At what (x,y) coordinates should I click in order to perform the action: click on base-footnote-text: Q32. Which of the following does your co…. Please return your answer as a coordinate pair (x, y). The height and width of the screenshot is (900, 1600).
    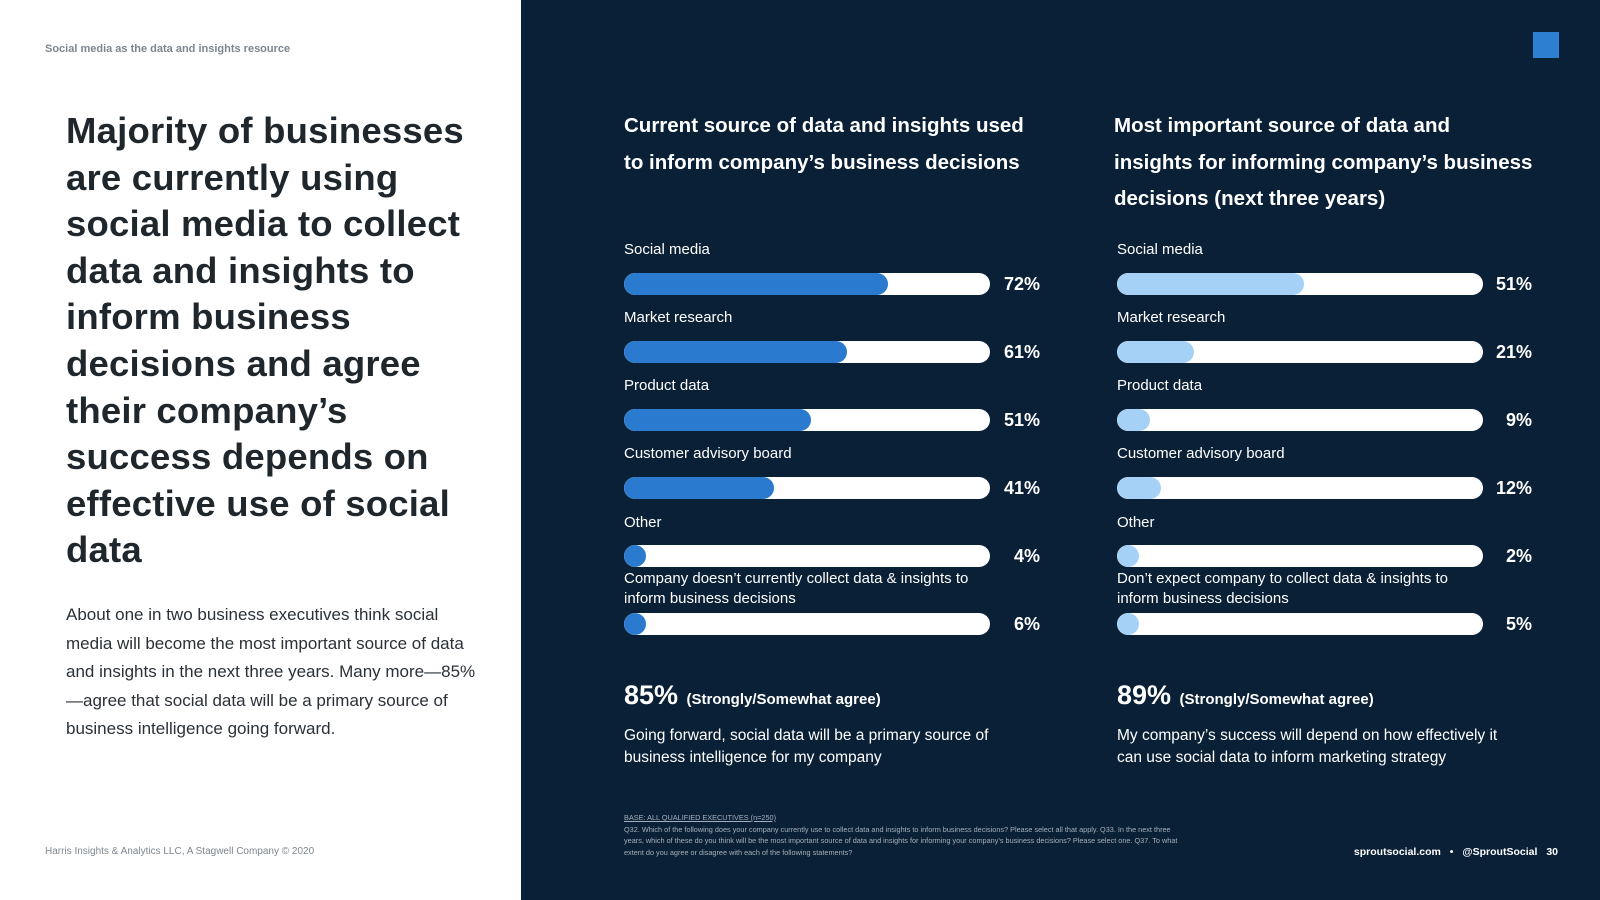
    Looking at the image, I should click on (901, 840).